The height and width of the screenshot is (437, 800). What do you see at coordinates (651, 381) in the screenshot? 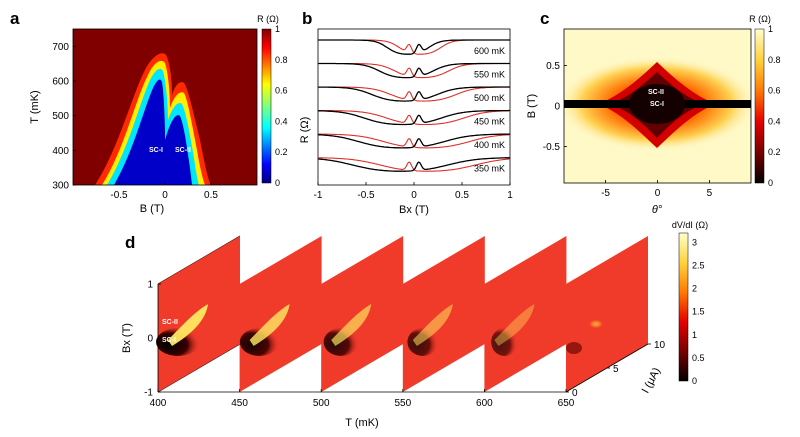
I see `panel-d-zlabel: I (μA)` at bounding box center [651, 381].